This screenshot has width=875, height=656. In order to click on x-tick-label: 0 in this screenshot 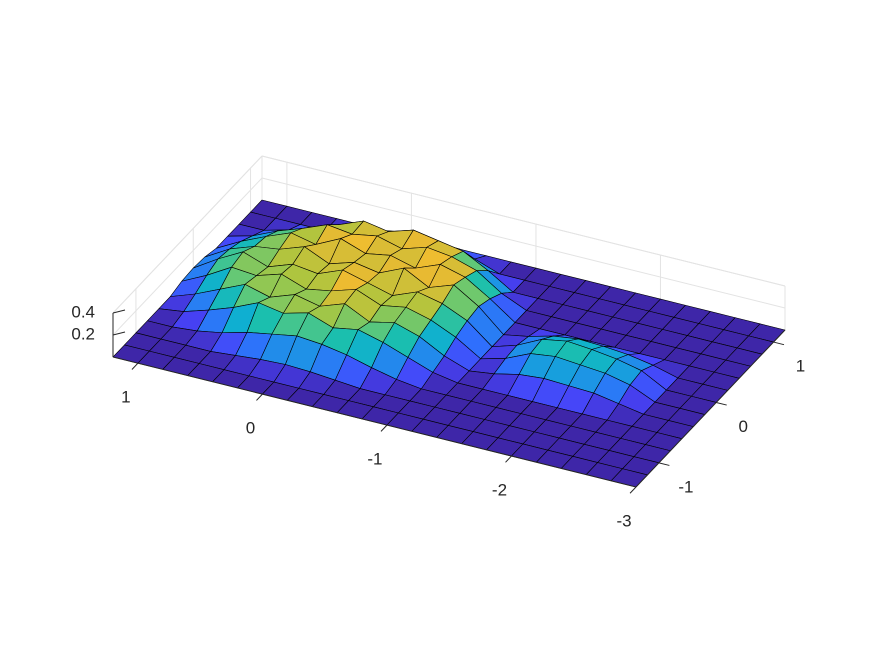, I will do `click(250, 428)`.